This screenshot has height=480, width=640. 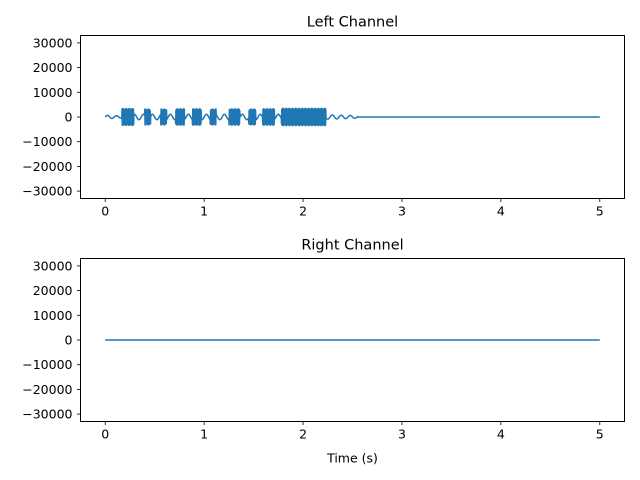 What do you see at coordinates (501, 434) in the screenshot?
I see `right-channel-x-tick-label: 4` at bounding box center [501, 434].